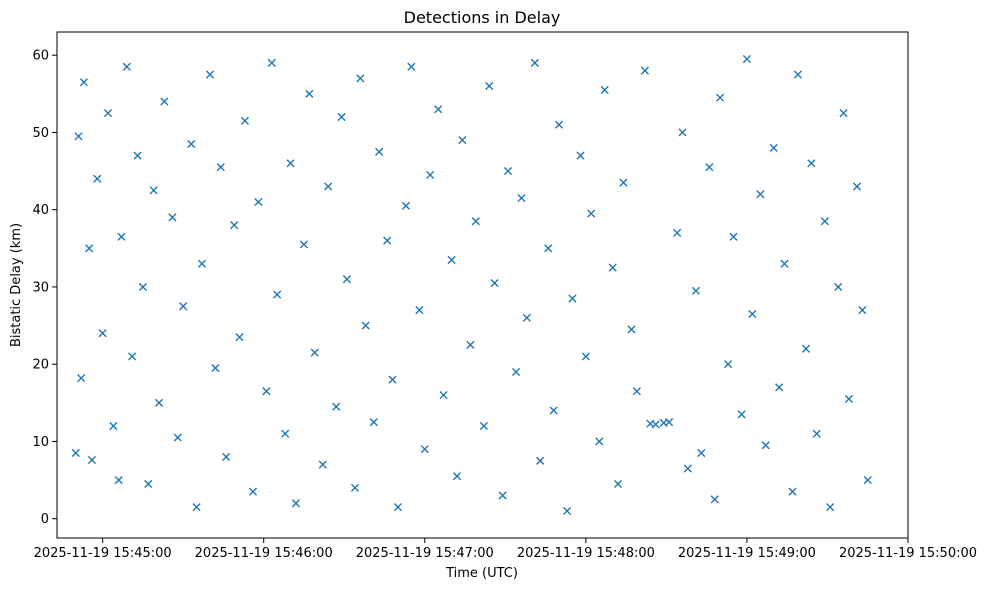 This screenshot has height=595, width=989. Describe the element at coordinates (40, 210) in the screenshot. I see `y-tick-label: 40` at that location.